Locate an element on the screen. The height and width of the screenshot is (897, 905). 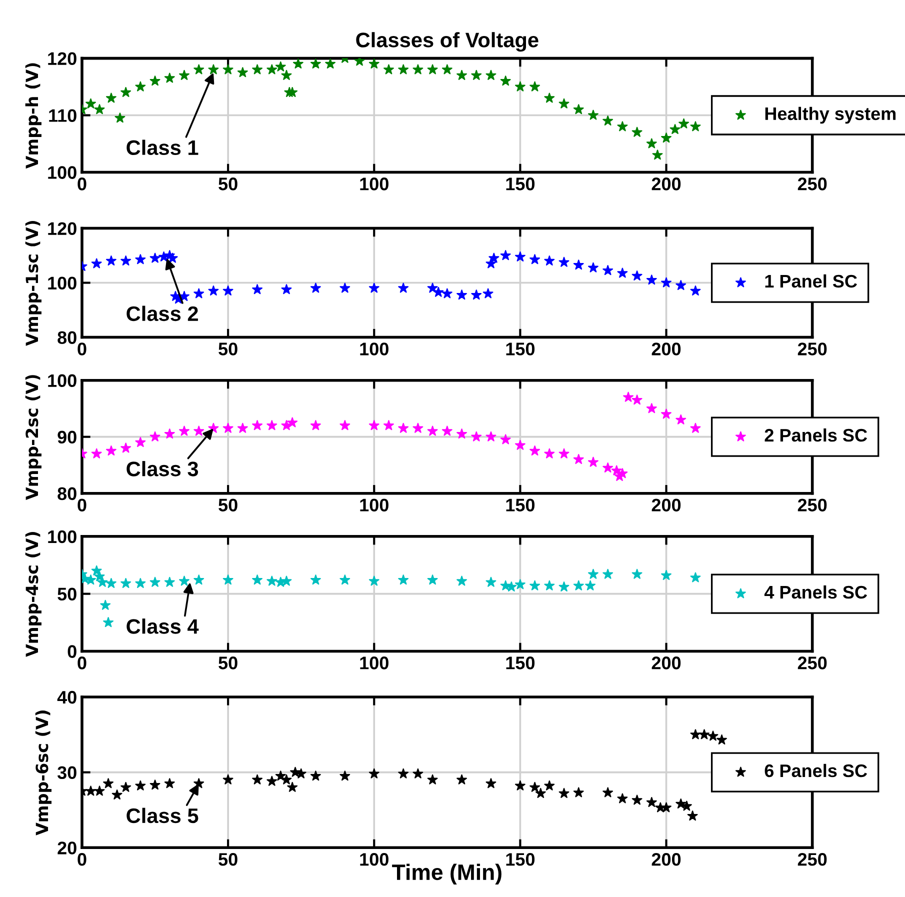
y-tick-label: 110 is located at coordinates (62, 115).